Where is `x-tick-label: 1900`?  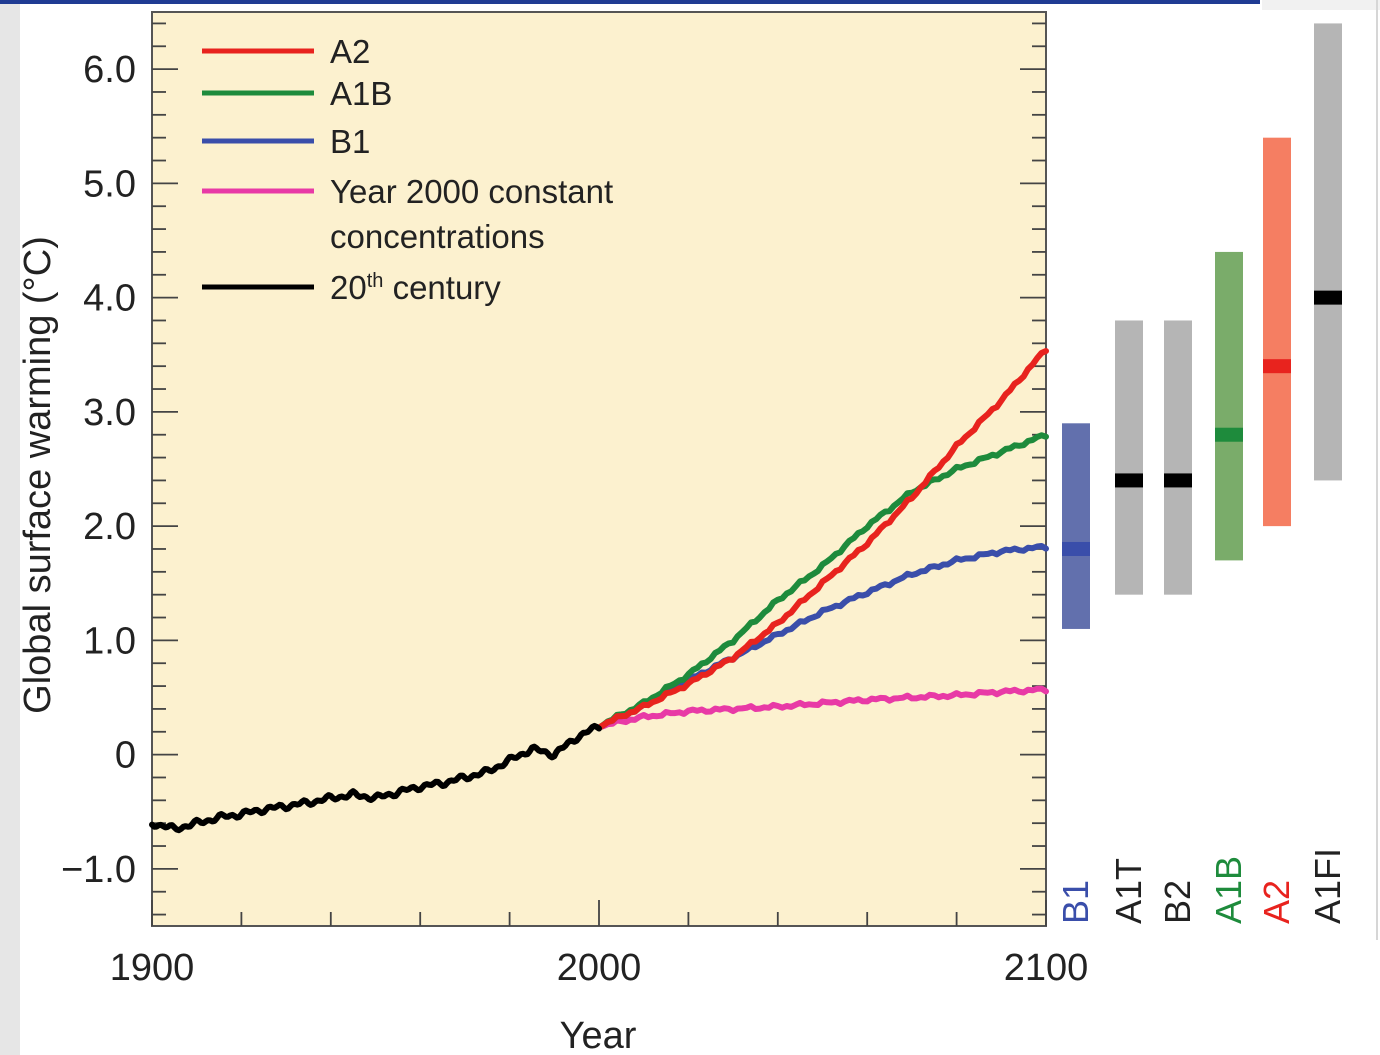
x-tick-label: 1900 is located at coordinates (152, 968).